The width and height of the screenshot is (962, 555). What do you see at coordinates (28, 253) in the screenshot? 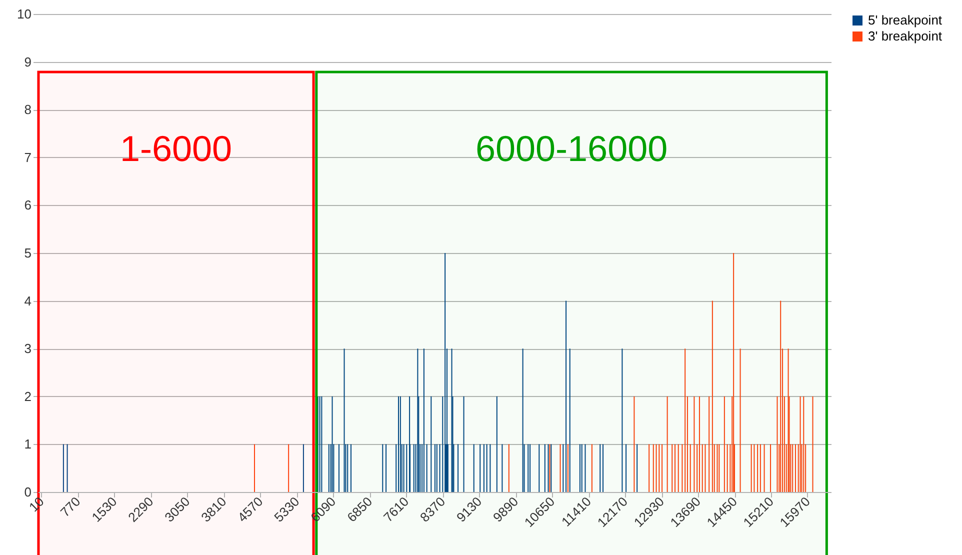
I see `y-tick-label: 5` at bounding box center [28, 253].